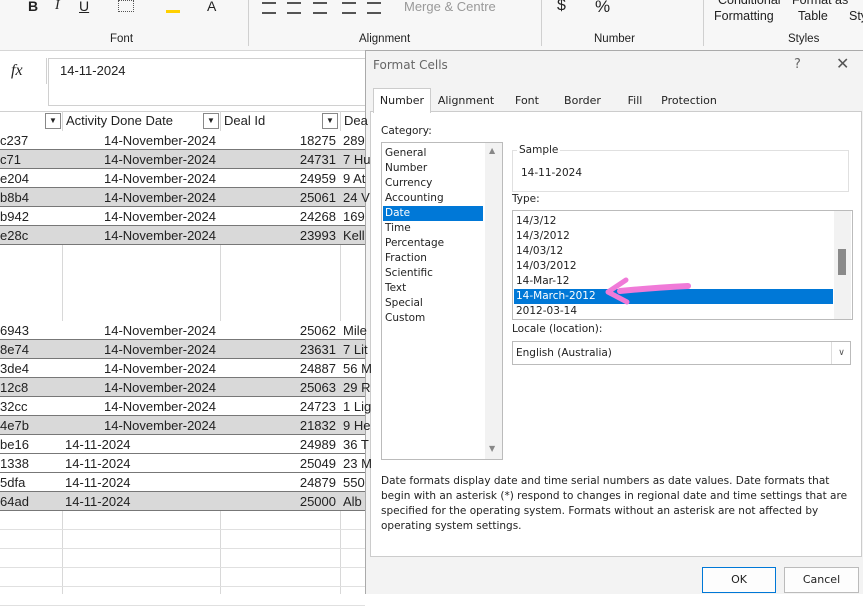 The width and height of the screenshot is (863, 606). What do you see at coordinates (744, 16) in the screenshot?
I see `conditional-formatting: Formatting` at bounding box center [744, 16].